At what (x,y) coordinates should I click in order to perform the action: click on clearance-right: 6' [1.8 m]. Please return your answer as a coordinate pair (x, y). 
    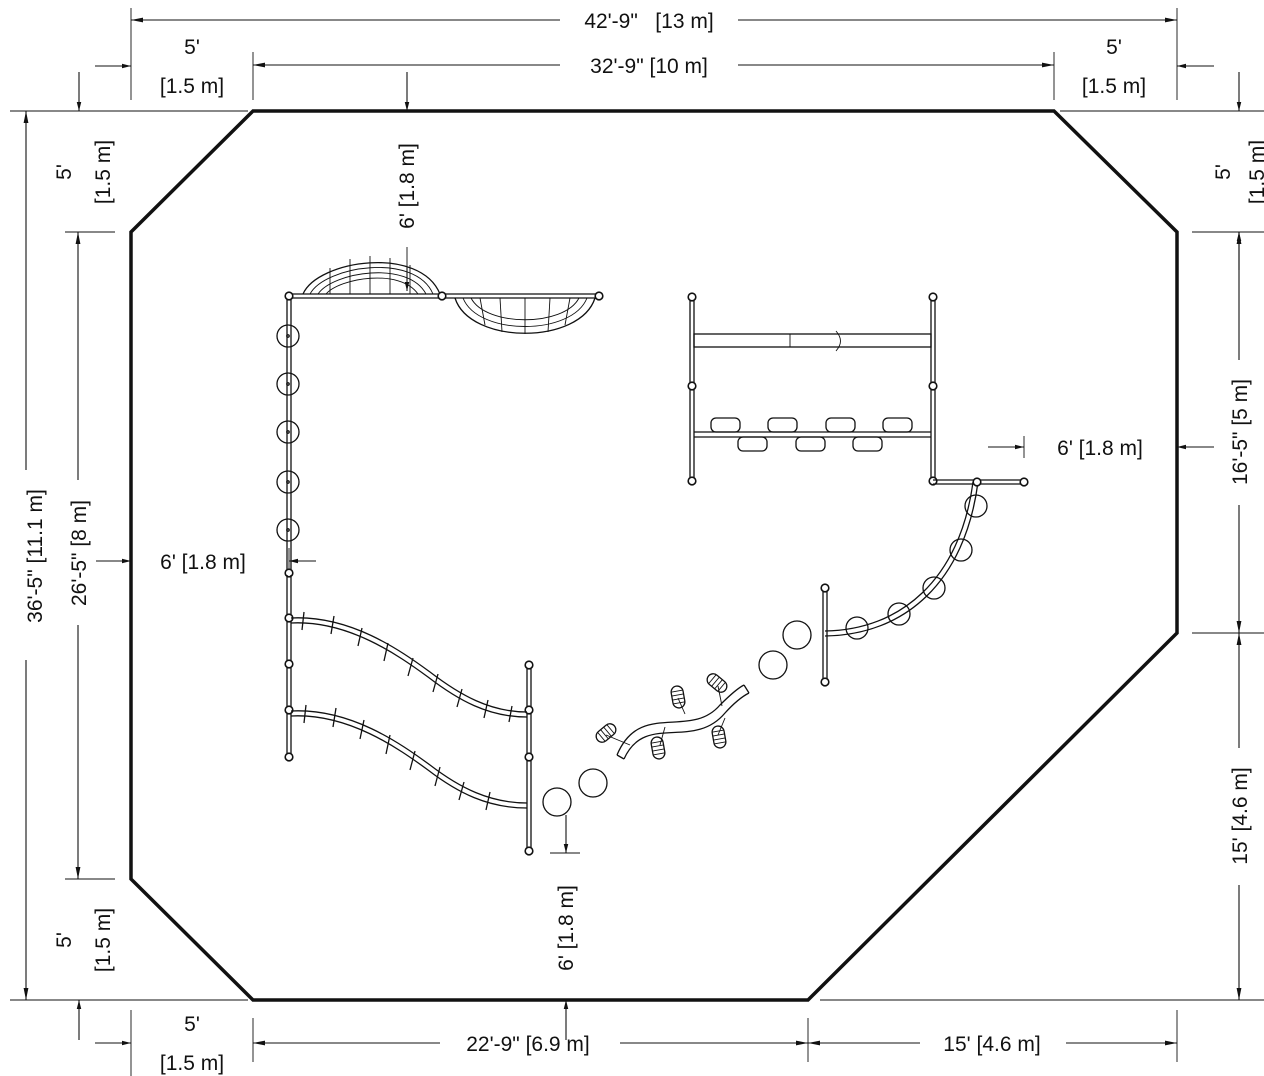
    Looking at the image, I should click on (1101, 448).